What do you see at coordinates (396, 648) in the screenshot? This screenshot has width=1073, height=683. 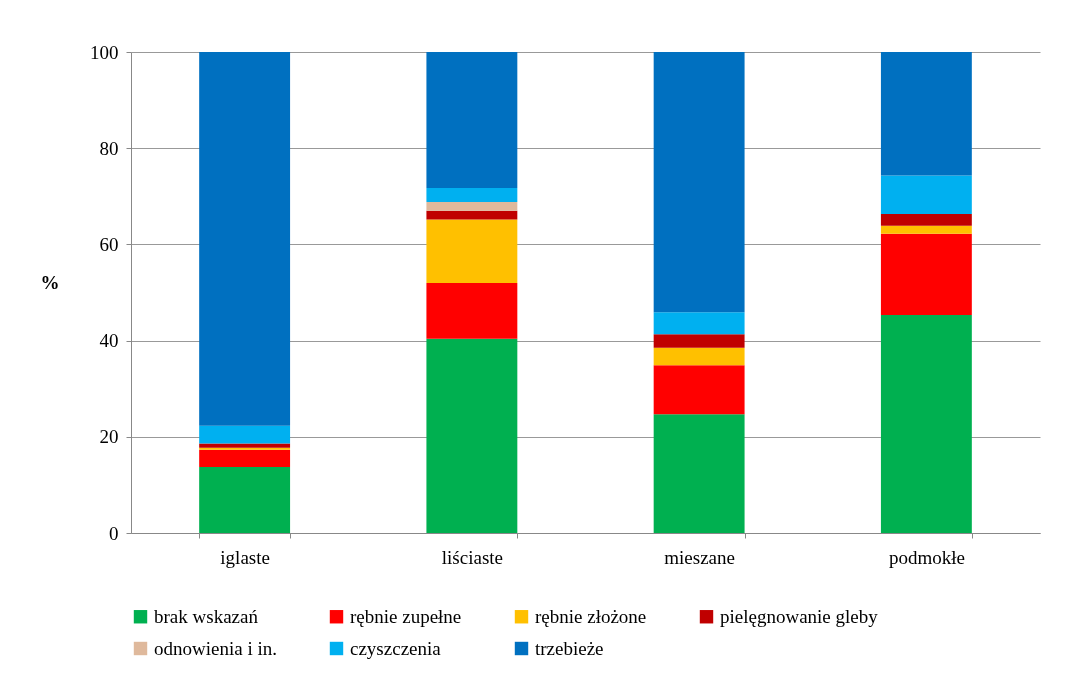 I see `legend-label: czyszczenia` at bounding box center [396, 648].